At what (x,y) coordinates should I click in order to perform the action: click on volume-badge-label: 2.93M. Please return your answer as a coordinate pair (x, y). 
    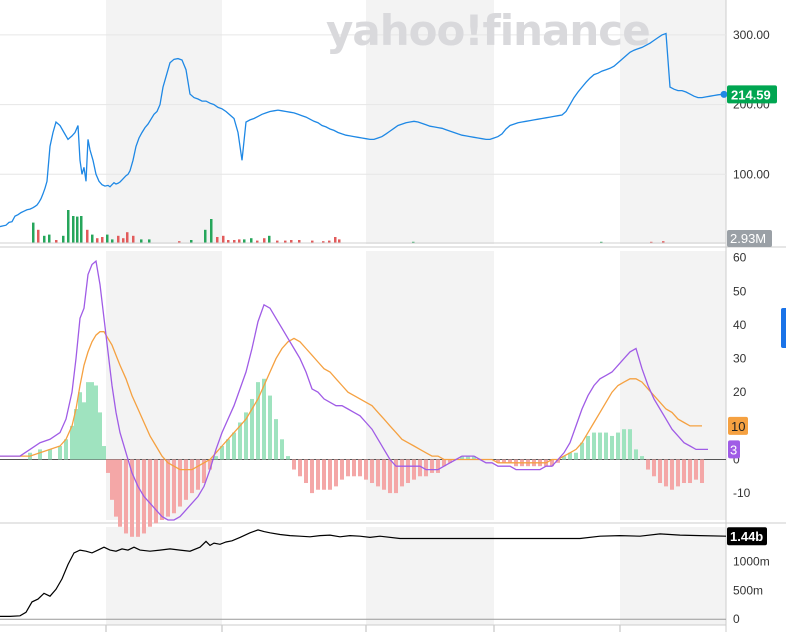
    Looking at the image, I should click on (748, 238).